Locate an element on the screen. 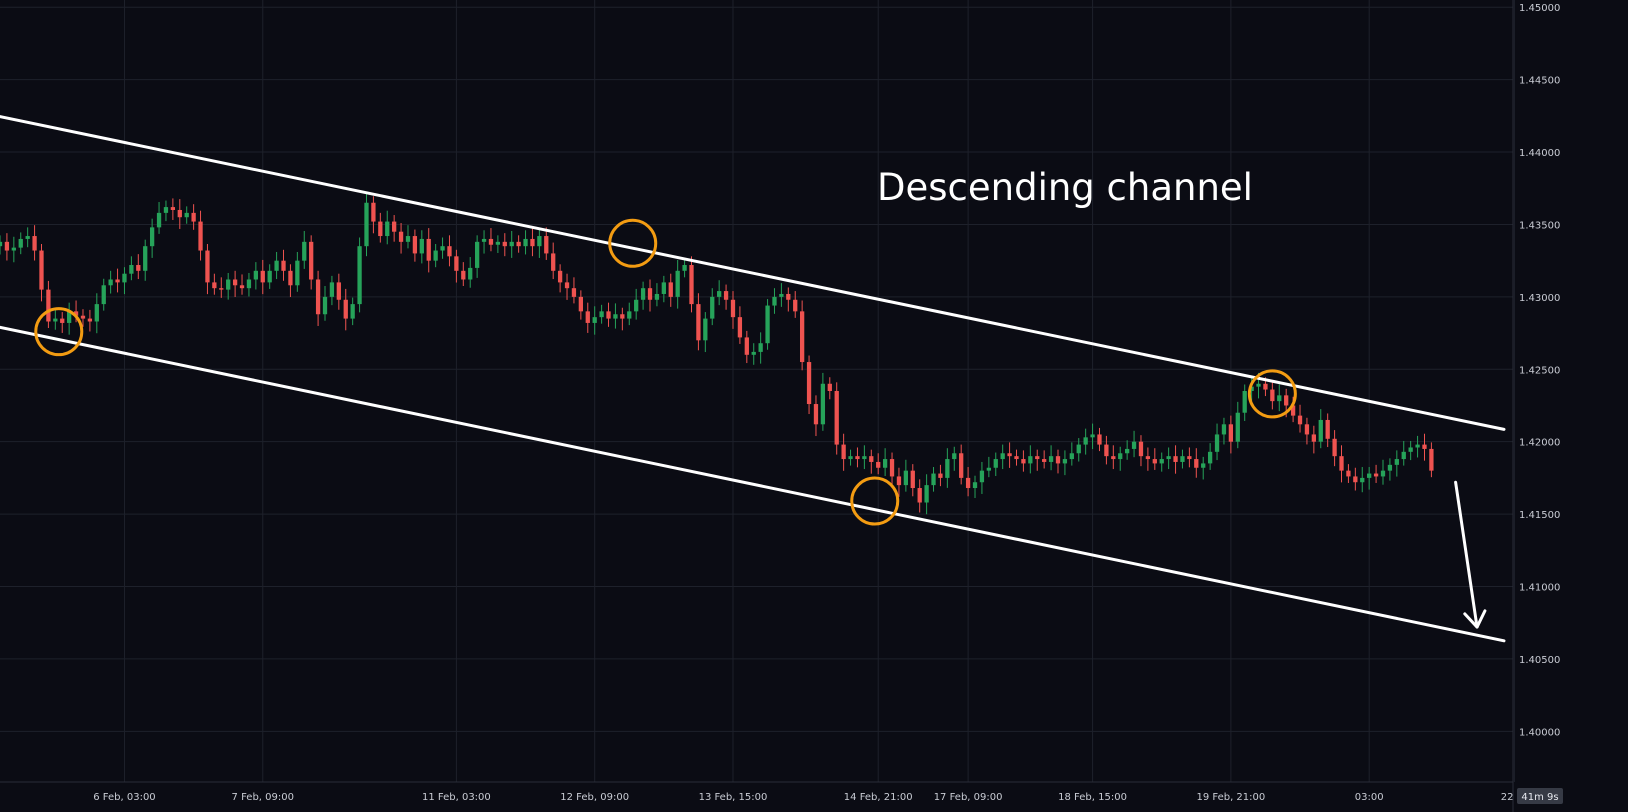  price-tick-label: 1.42500 is located at coordinates (1539, 370).